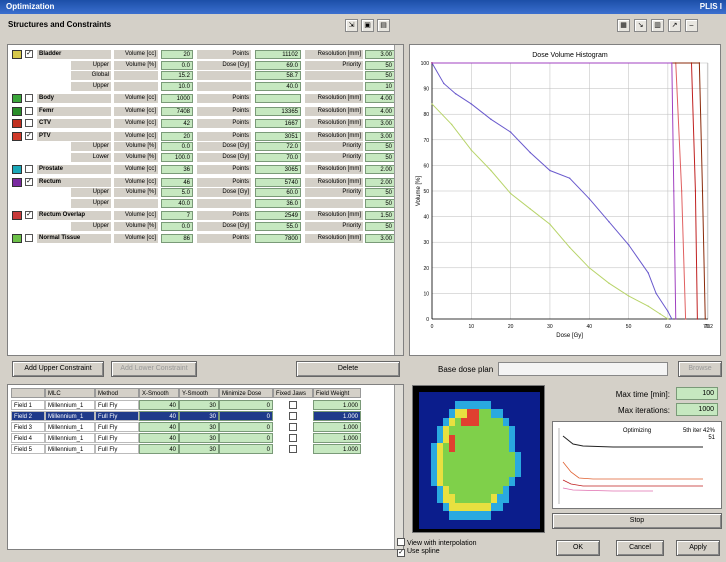 This screenshot has width=726, height=562. What do you see at coordinates (203, 76) in the screenshot?
I see `constraint-row: Global 15.2 58.7 50` at bounding box center [203, 76].